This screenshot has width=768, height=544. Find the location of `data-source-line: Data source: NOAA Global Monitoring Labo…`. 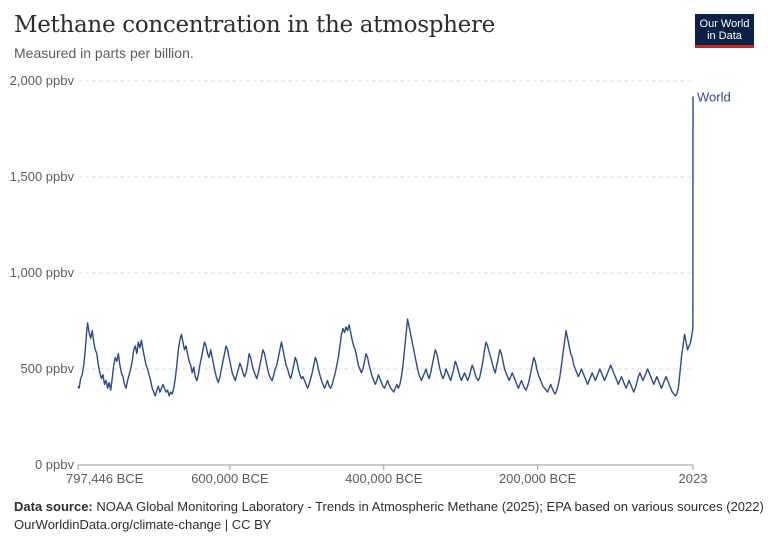

data-source-line: Data source: NOAA Global Monitoring Labo… is located at coordinates (389, 507).